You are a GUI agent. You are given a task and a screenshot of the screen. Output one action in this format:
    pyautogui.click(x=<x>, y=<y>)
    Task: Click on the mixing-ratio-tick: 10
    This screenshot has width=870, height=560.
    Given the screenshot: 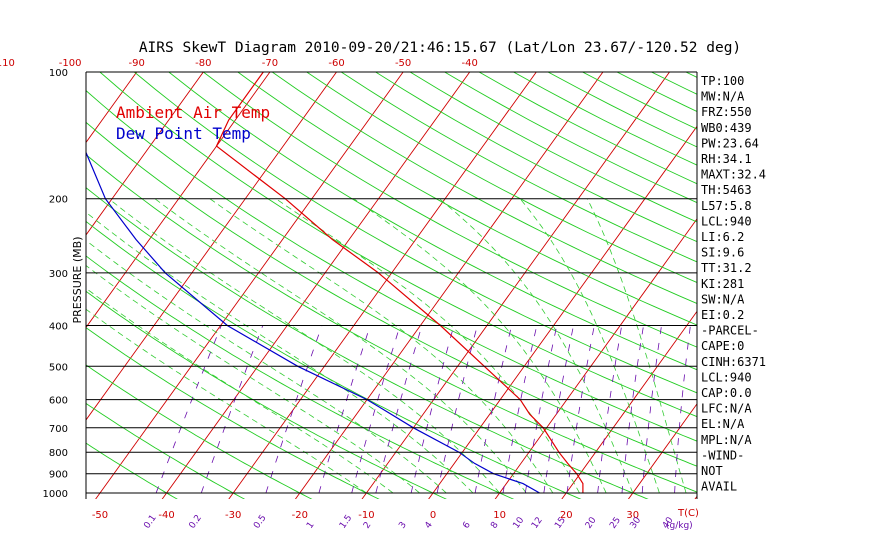 What is the action you would take?
    pyautogui.click(x=519, y=522)
    